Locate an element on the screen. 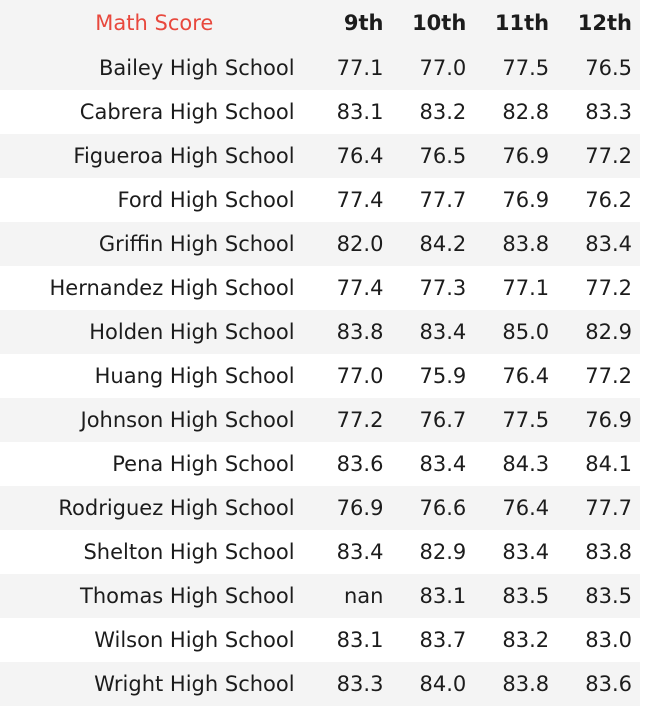  score-cell: 76.7 is located at coordinates (433, 420).